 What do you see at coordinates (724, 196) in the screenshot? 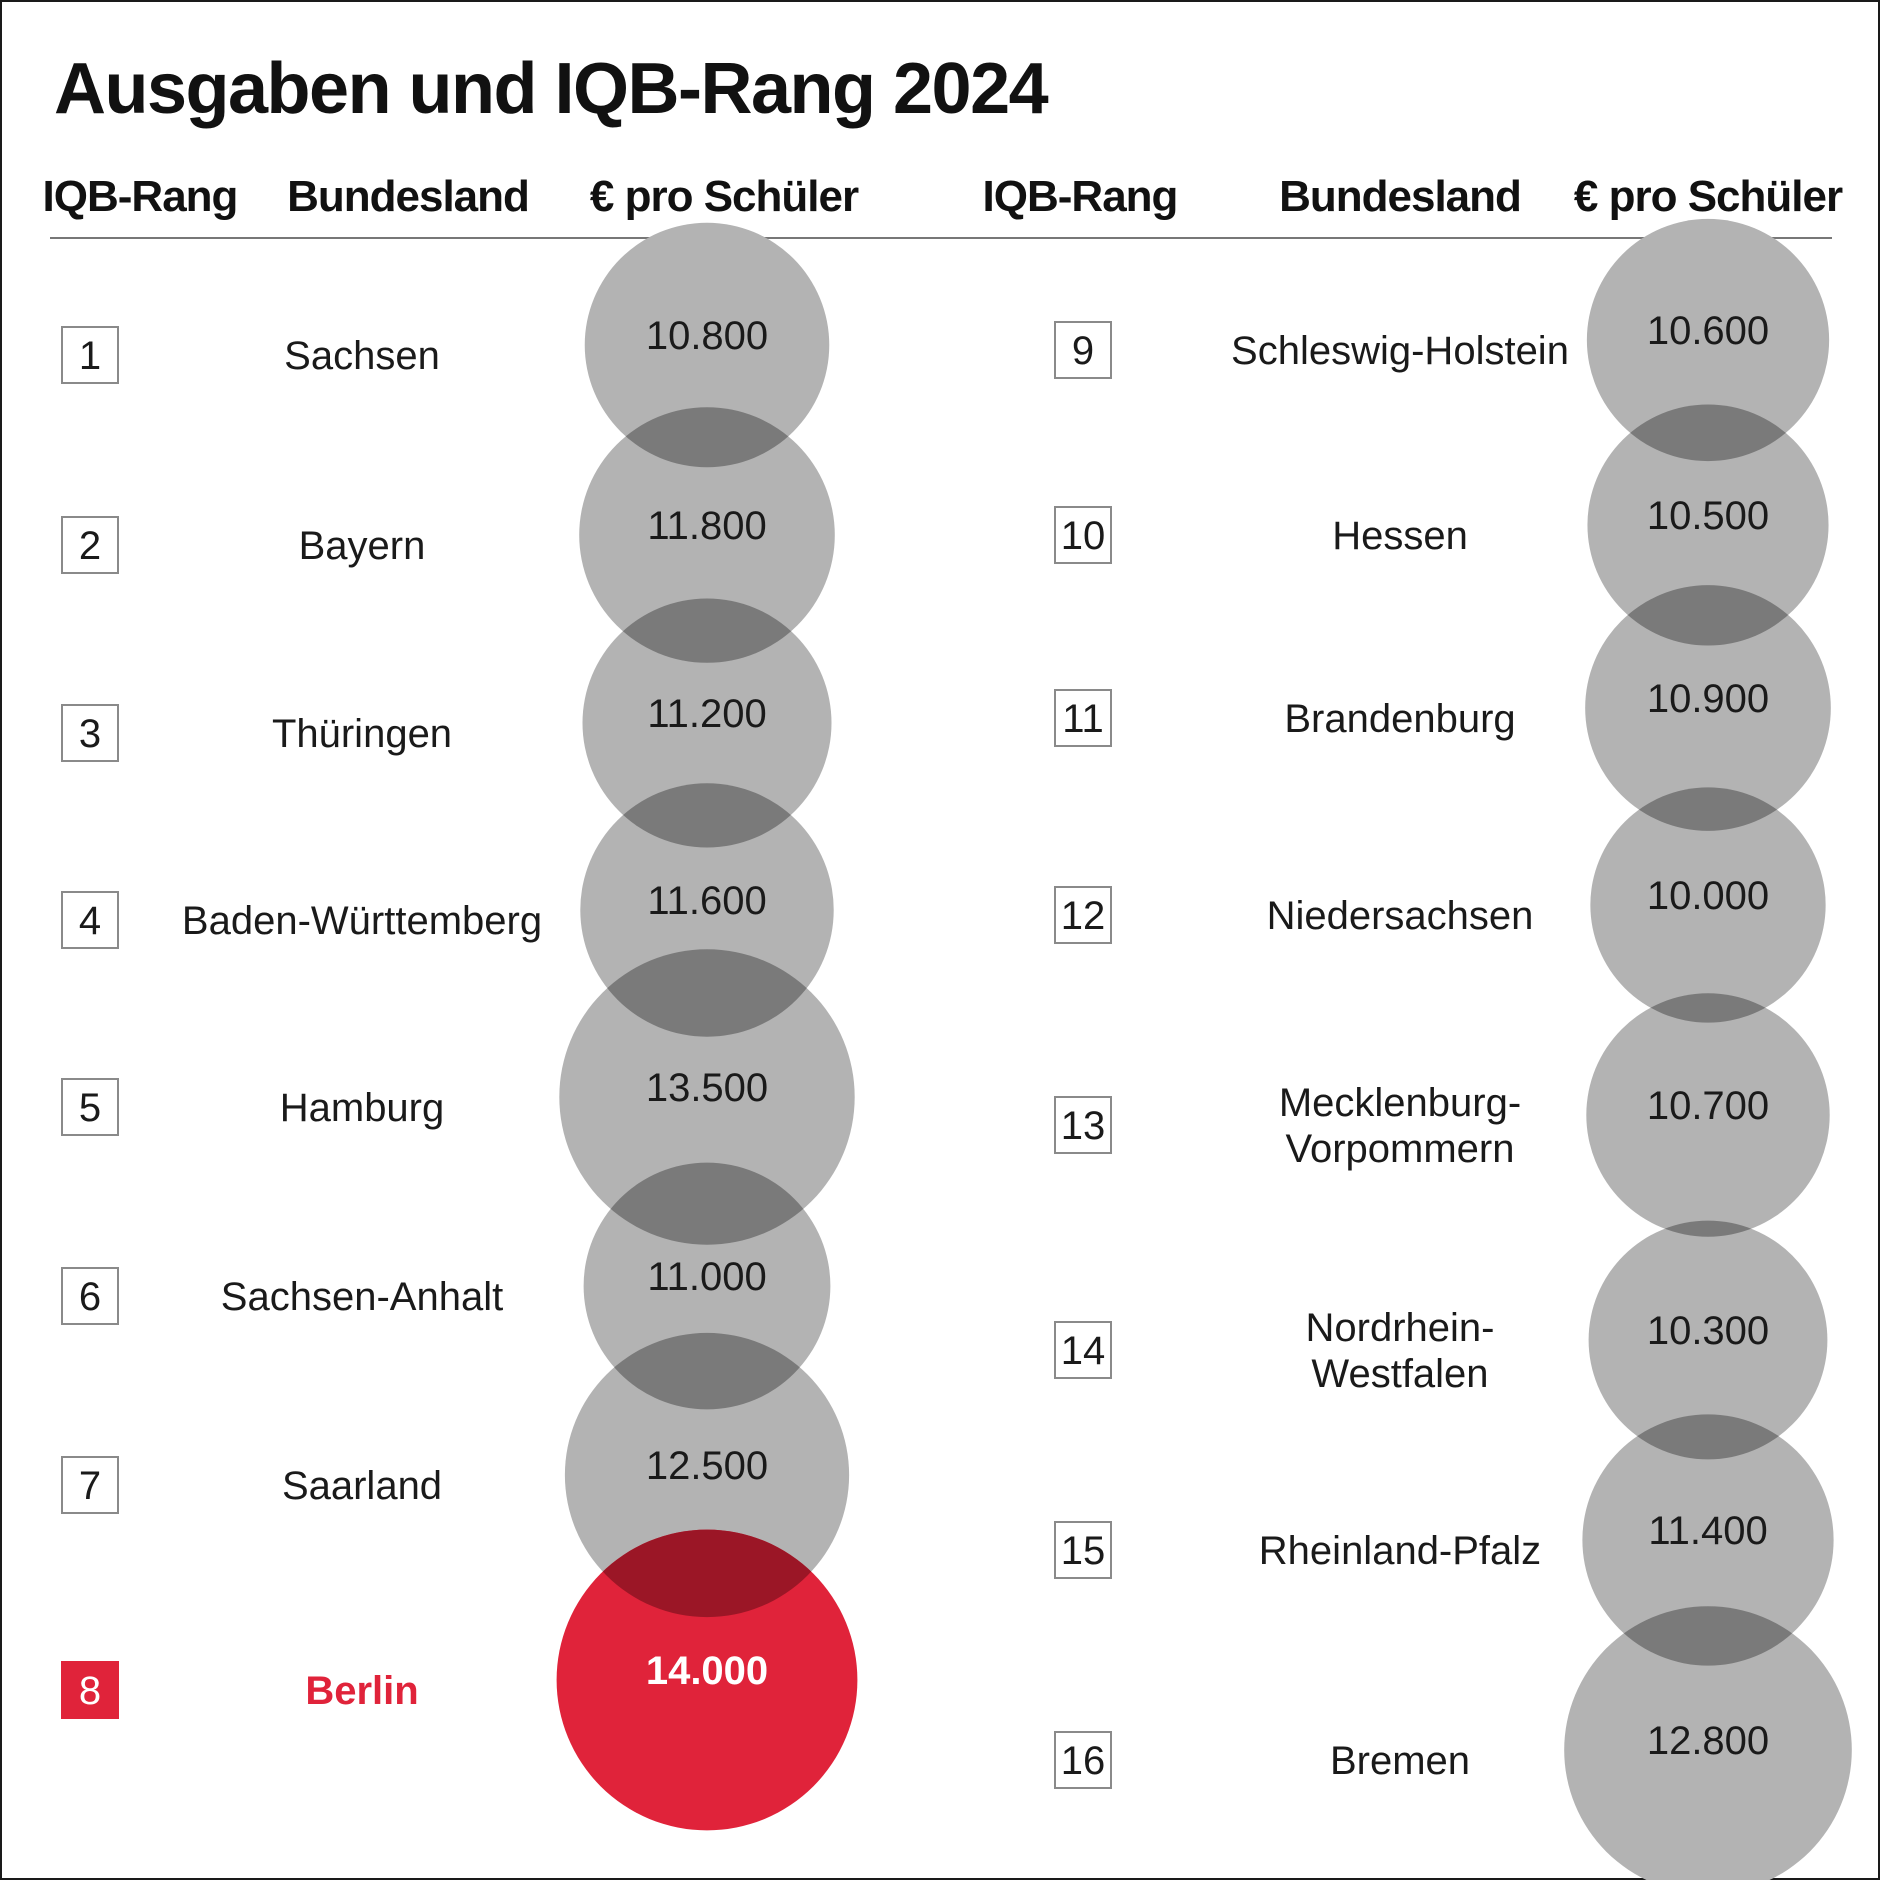
I see `header-spending-left: € pro Schüler` at bounding box center [724, 196].